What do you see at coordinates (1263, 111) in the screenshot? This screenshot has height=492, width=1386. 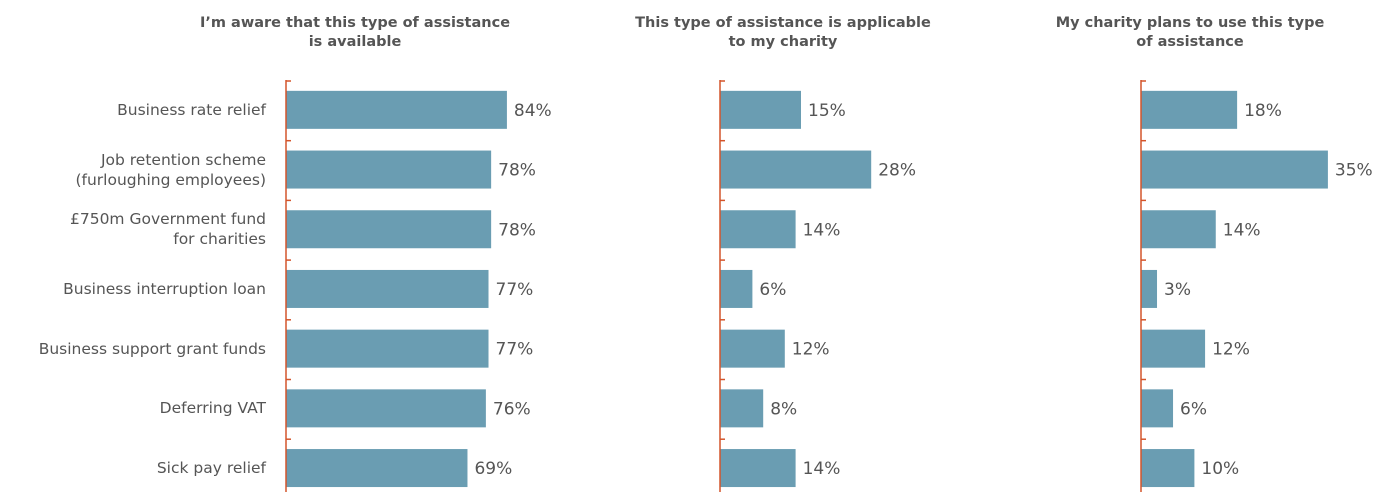 I see `value-label: 18%` at bounding box center [1263, 111].